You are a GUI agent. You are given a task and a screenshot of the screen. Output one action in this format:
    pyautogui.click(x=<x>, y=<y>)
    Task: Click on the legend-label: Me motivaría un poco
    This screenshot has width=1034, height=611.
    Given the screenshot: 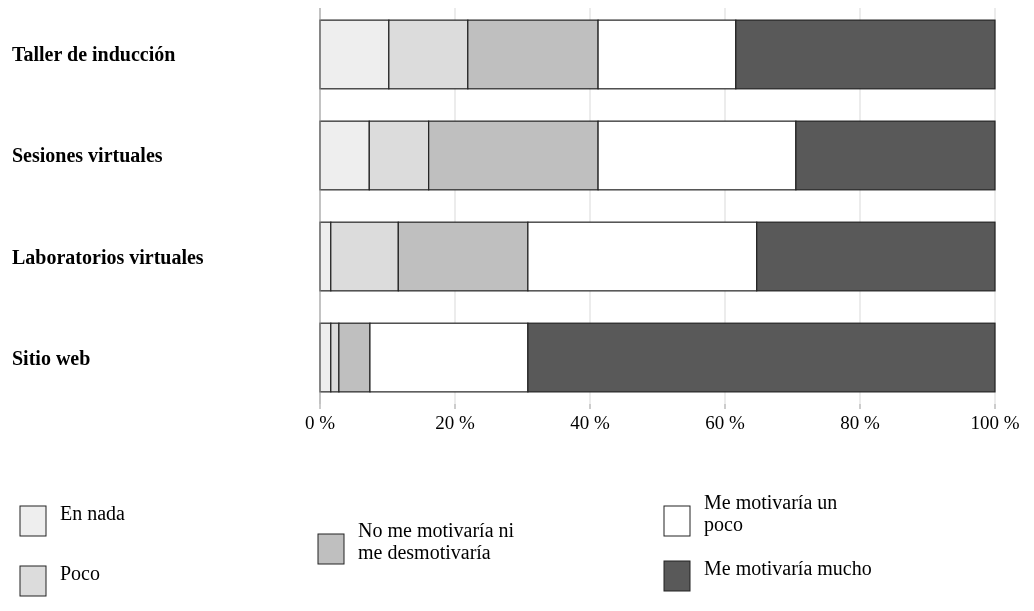 What is the action you would take?
    pyautogui.click(x=771, y=513)
    